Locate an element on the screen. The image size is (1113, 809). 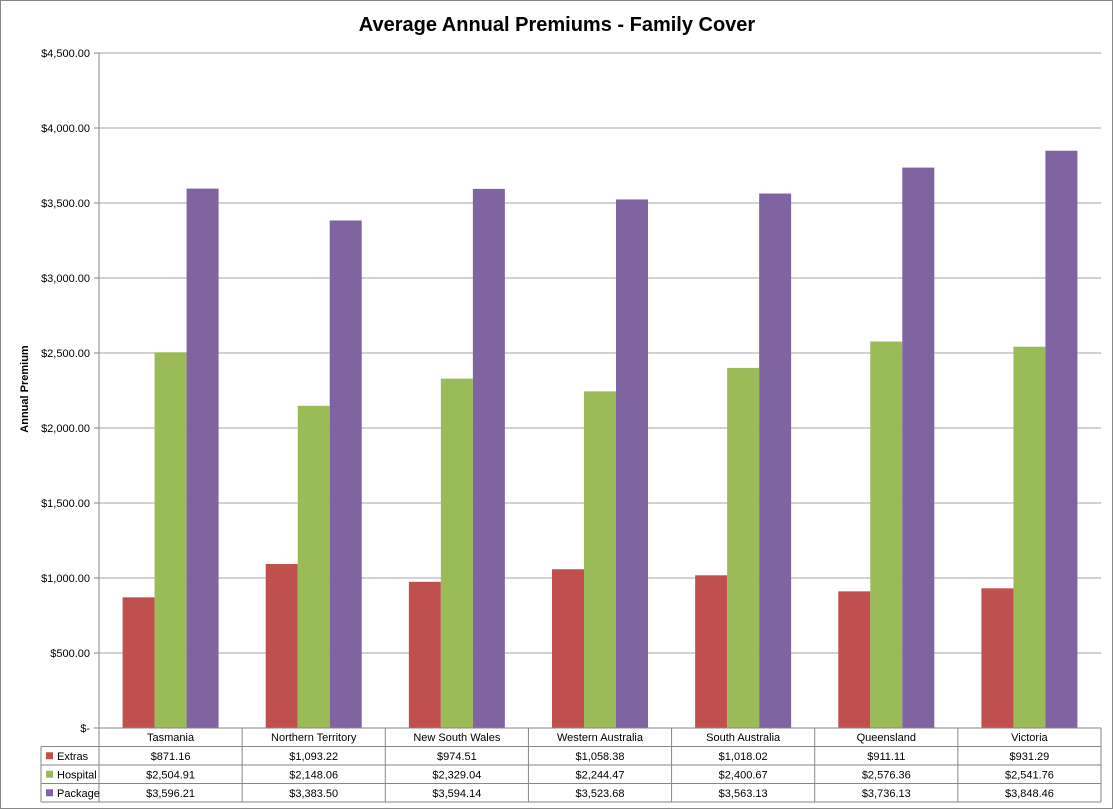
data-label-hospital: $2,576.36 is located at coordinates (886, 775).